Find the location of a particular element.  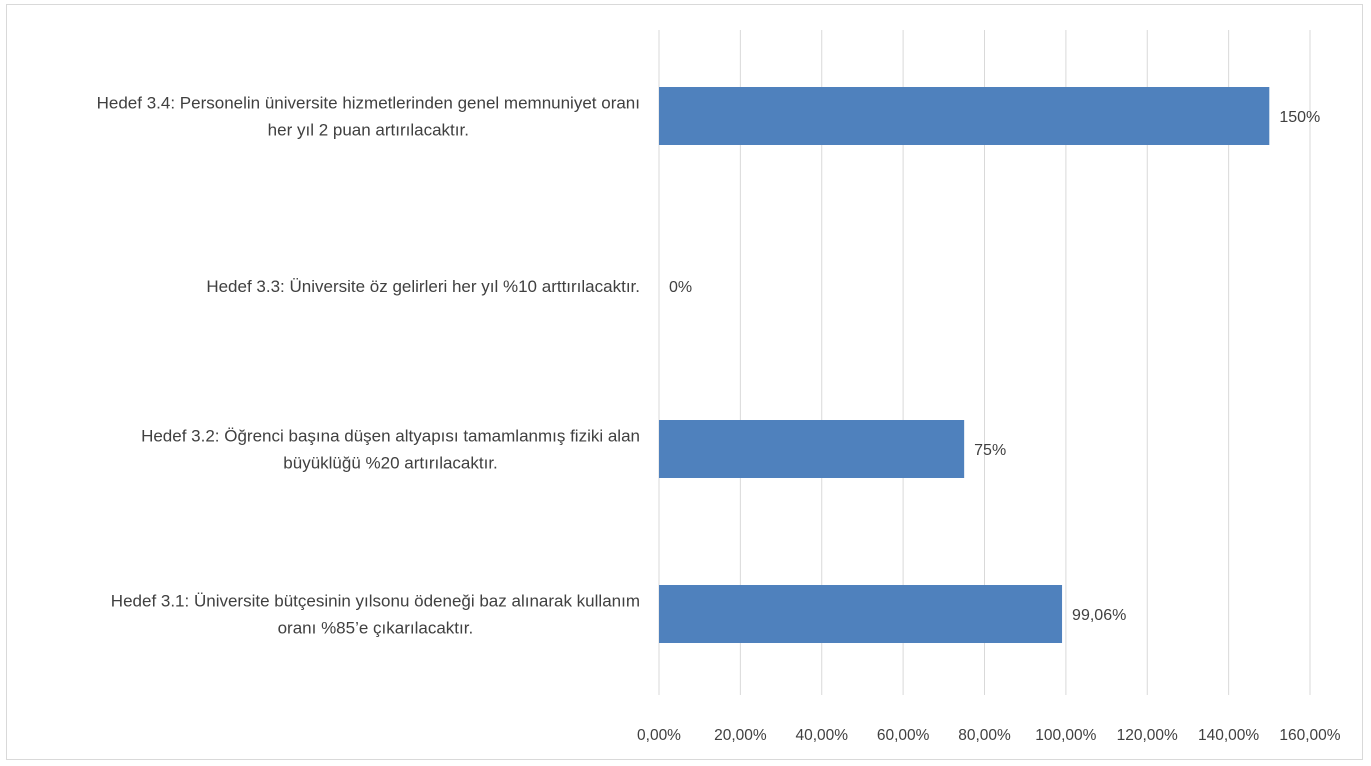

data-label: 0% is located at coordinates (680, 287).